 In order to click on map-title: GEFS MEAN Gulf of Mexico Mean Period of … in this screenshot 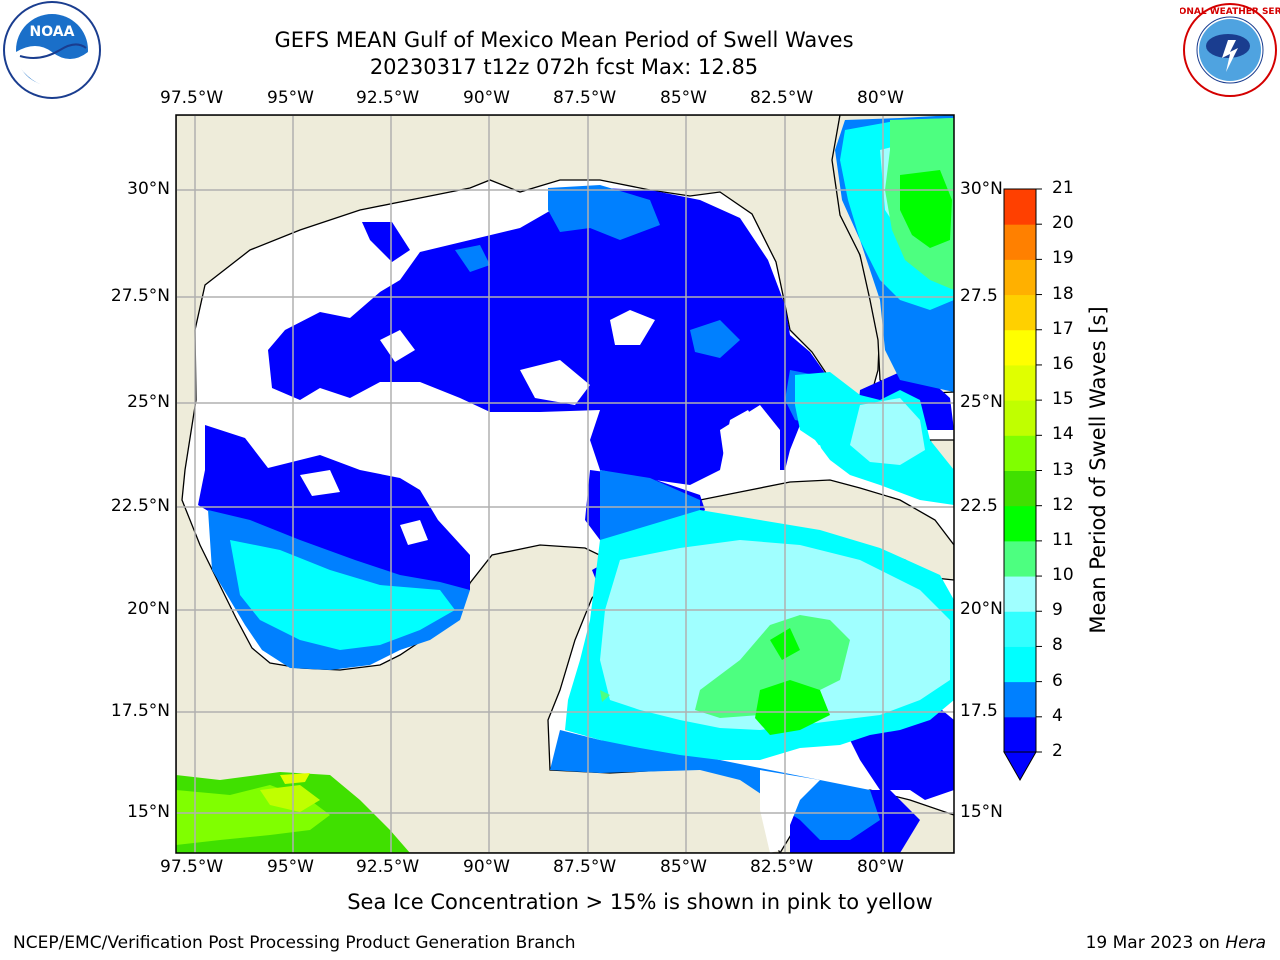, I will do `click(564, 40)`.